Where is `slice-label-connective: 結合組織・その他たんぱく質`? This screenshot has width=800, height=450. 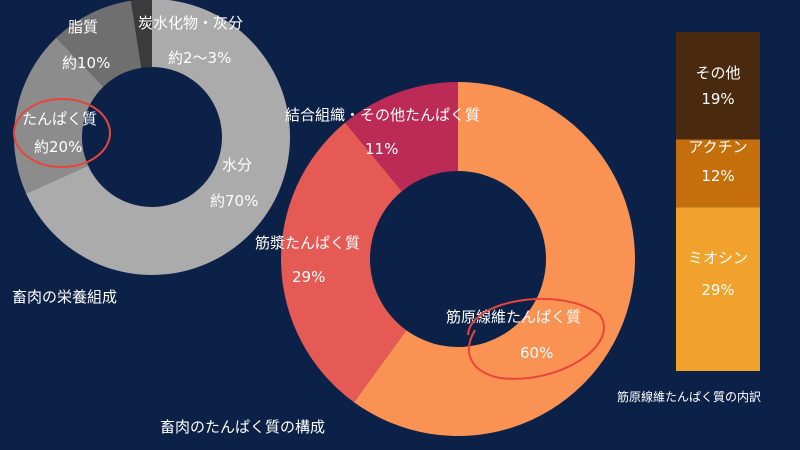
slice-label-connective: 結合組織・その他たんぱく質 is located at coordinates (382, 115).